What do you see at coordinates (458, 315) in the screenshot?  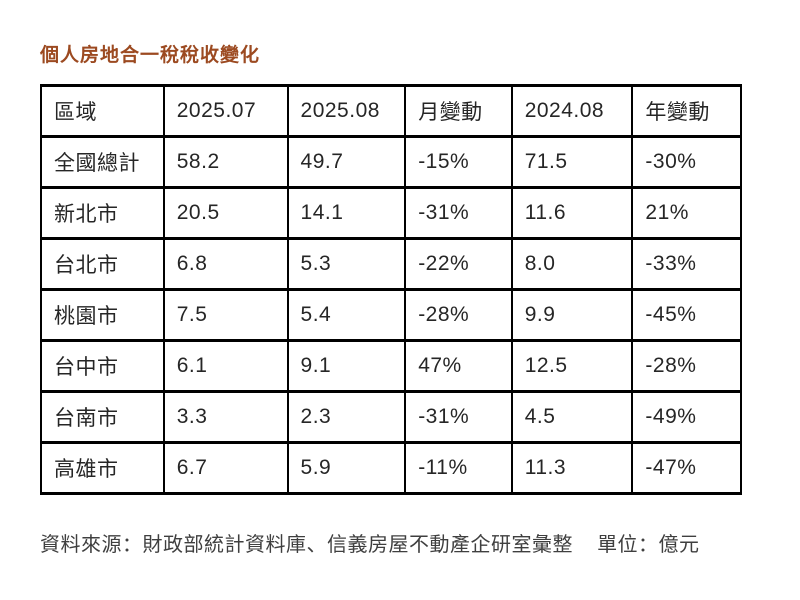 I see `cell-month-change: -28%` at bounding box center [458, 315].